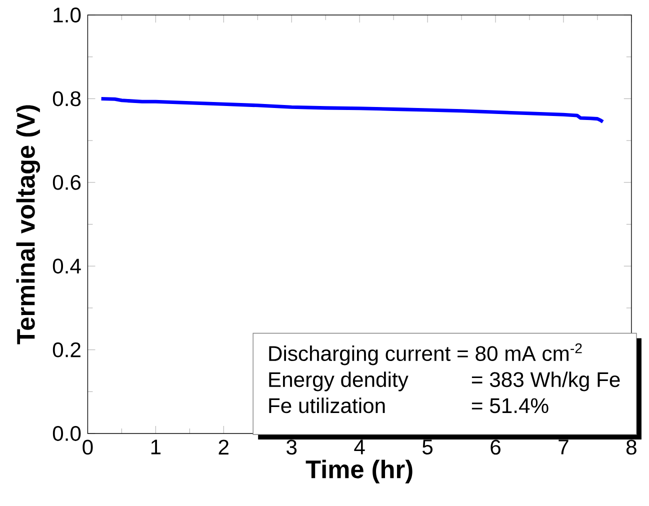  Describe the element at coordinates (338, 382) in the screenshot. I see `annotation: Energy dendity` at that location.